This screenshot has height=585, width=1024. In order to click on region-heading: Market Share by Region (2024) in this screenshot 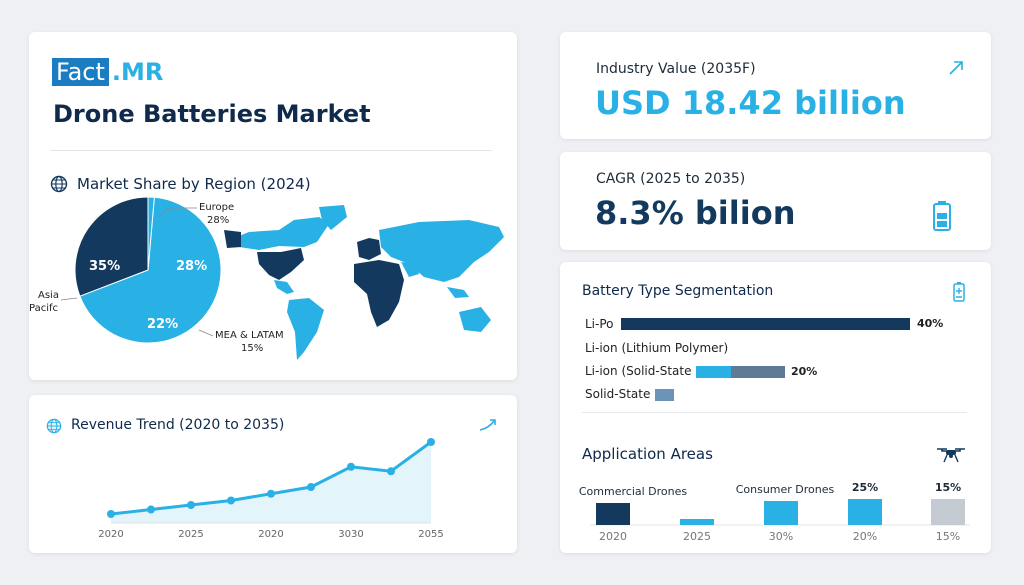, I will do `click(194, 184)`.